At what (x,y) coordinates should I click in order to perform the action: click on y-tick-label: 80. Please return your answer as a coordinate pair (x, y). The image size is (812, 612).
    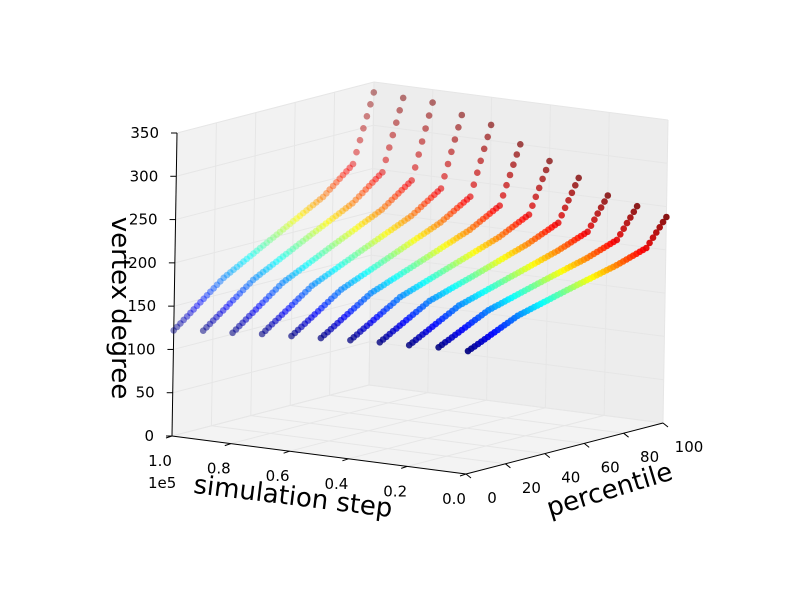
    Looking at the image, I should click on (649, 457).